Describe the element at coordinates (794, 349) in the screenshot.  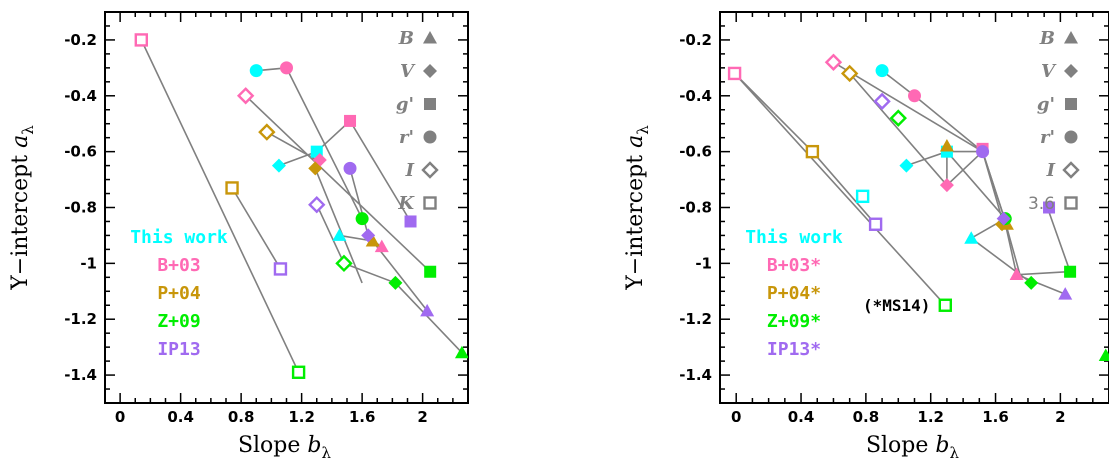
I see `legend-entry: IP13*` at that location.